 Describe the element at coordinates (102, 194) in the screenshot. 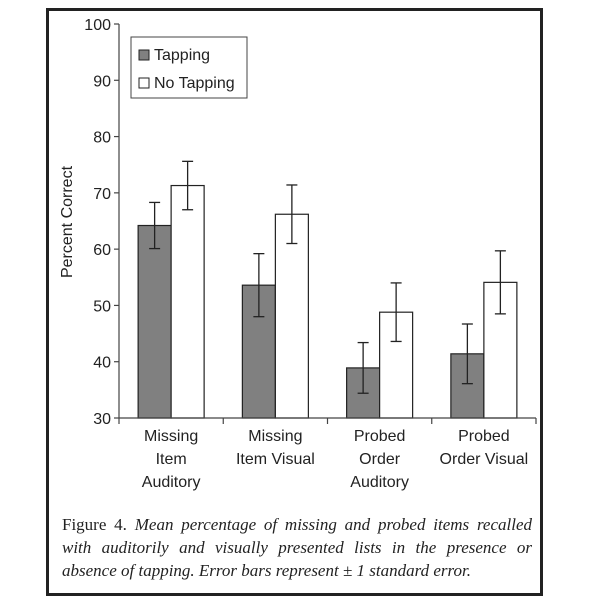

I see `y-tick-label: 70` at that location.